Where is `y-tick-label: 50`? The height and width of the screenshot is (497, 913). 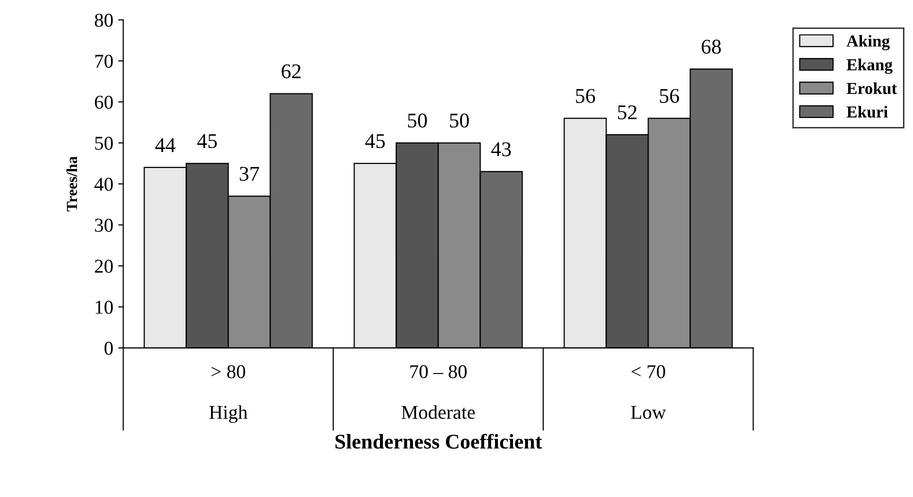 y-tick-label: 50 is located at coordinates (104, 143).